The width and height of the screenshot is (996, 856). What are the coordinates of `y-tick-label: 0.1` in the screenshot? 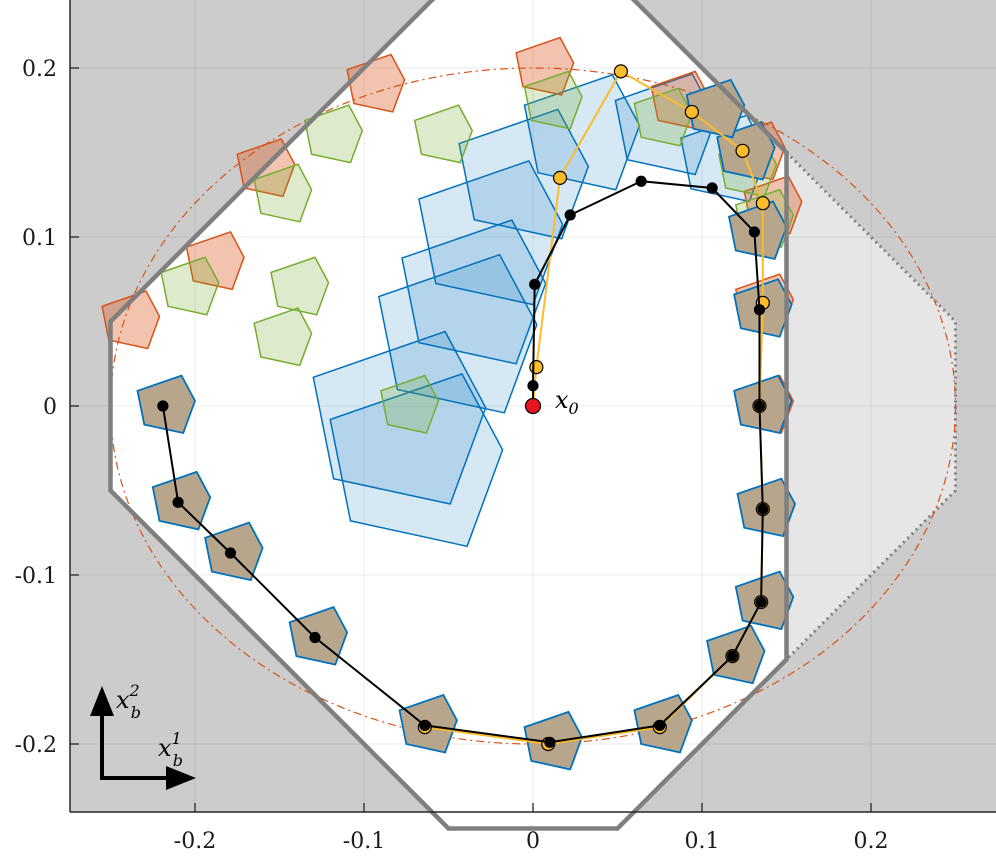 It's located at (39, 238).